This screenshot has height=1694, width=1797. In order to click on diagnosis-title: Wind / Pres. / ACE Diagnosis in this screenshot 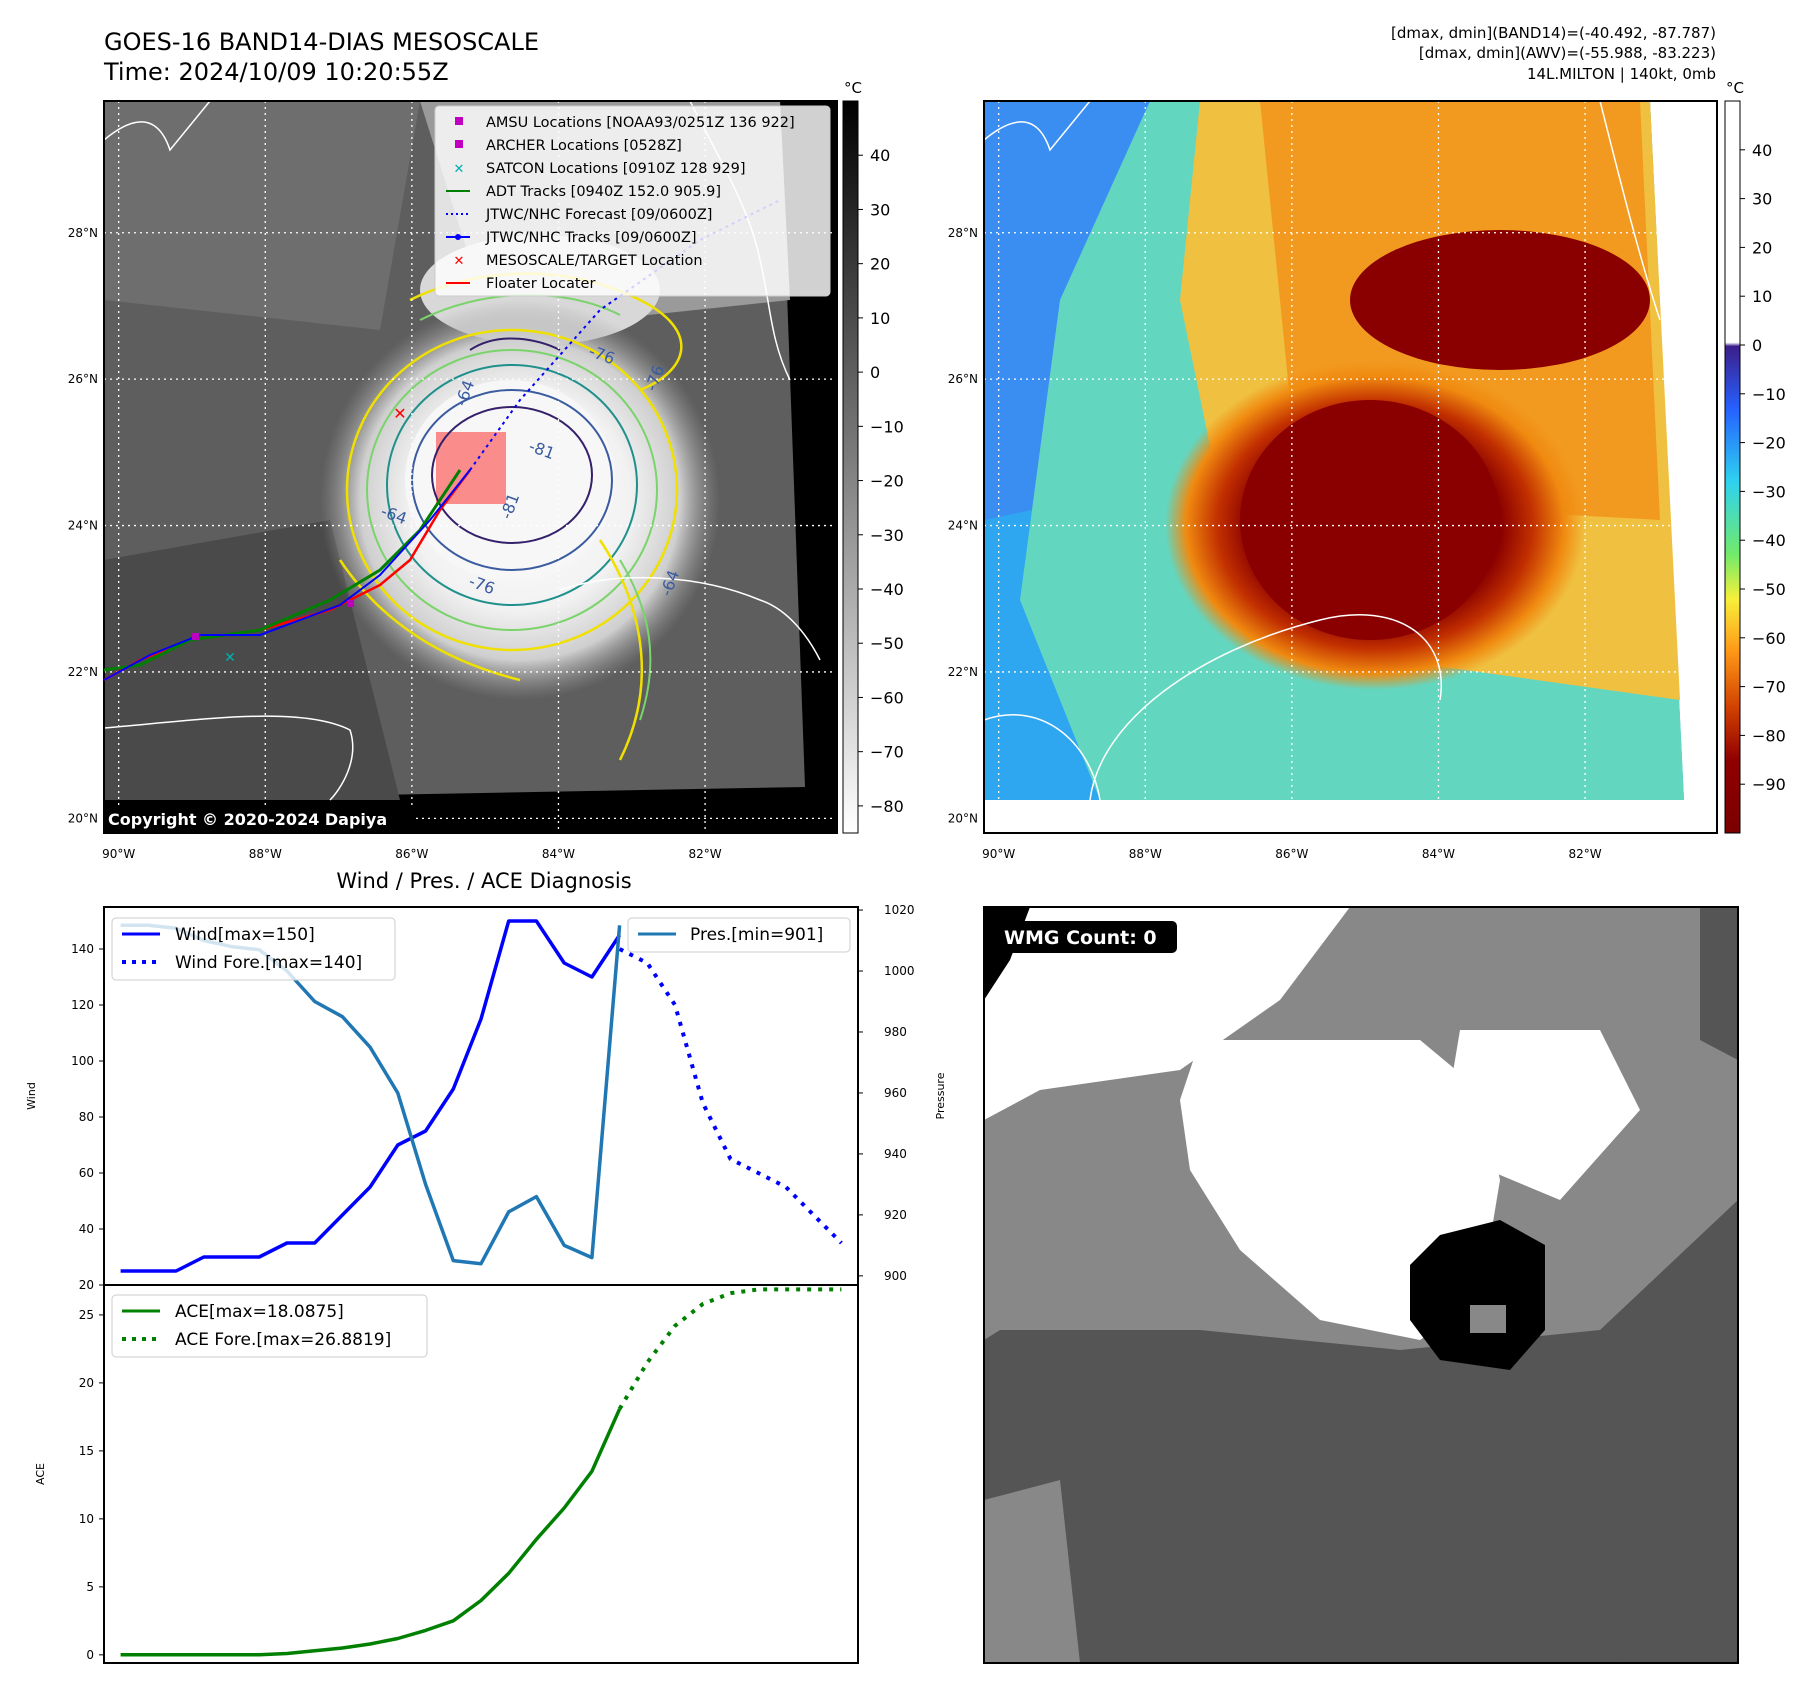, I will do `click(483, 881)`.